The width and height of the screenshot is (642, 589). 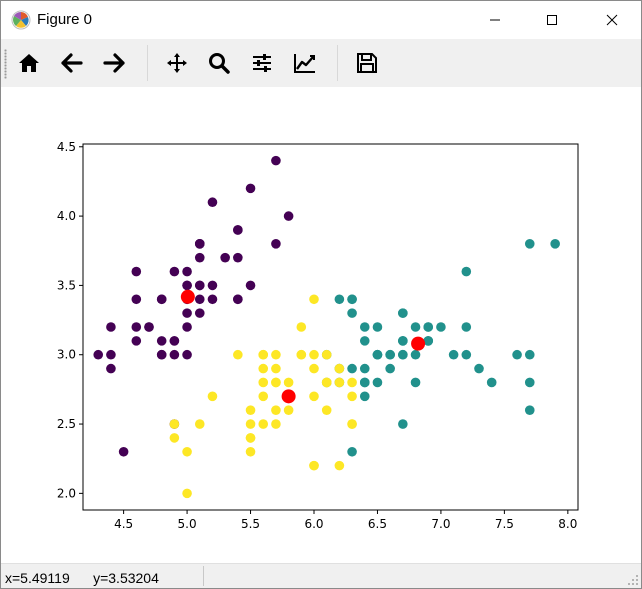 What do you see at coordinates (337, 63) in the screenshot?
I see `toolbar-separator` at bounding box center [337, 63].